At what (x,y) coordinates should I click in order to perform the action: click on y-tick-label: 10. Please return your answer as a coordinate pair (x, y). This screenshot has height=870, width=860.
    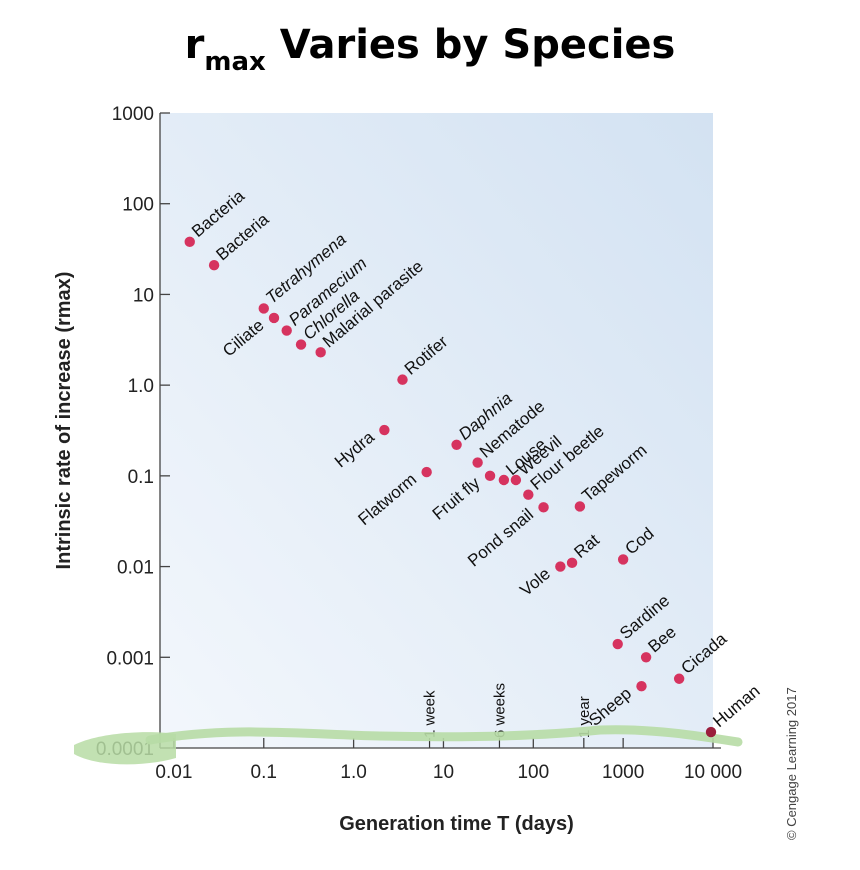
    Looking at the image, I should click on (143, 295).